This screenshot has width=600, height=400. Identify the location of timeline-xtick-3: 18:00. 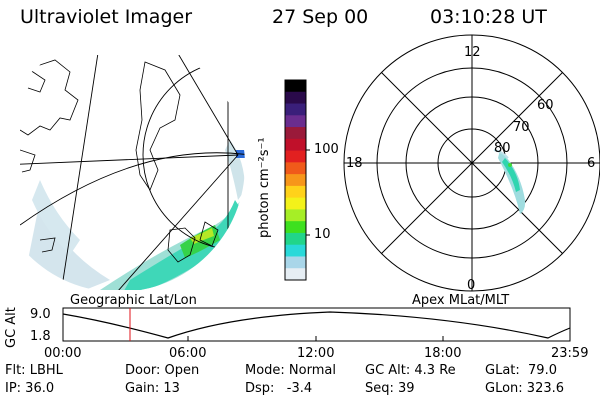
(443, 353).